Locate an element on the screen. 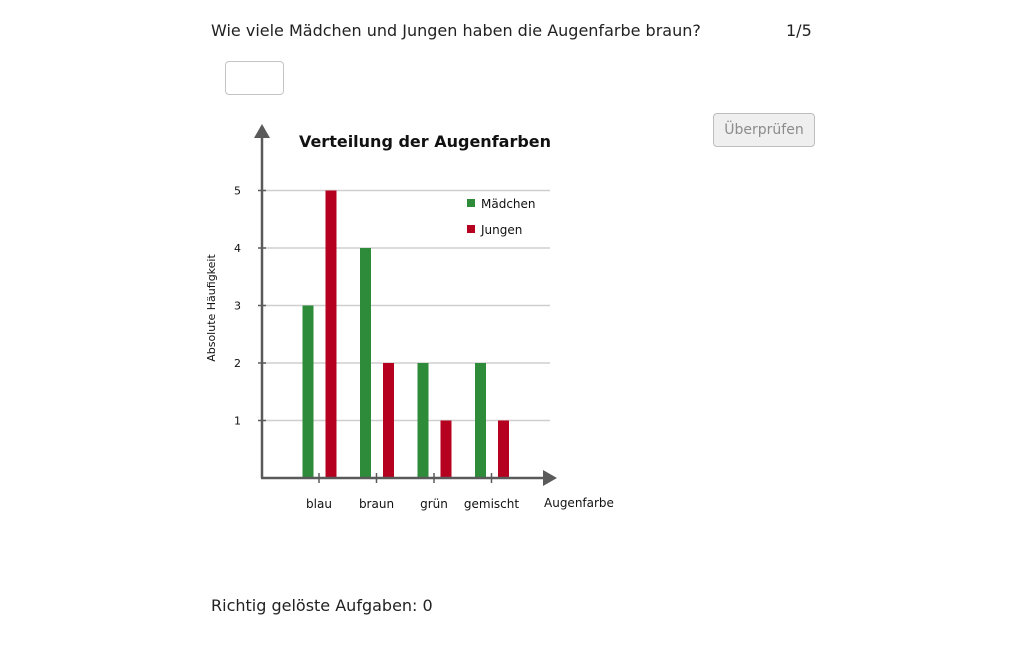 The height and width of the screenshot is (645, 1032). question-counter: 1/5 is located at coordinates (799, 30).